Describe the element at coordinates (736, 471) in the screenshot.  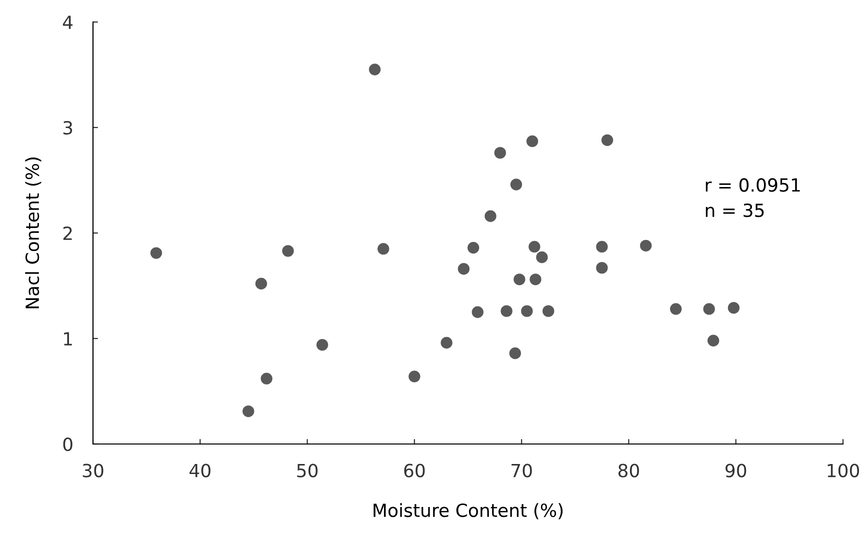
I see `x-tick-label: 90` at that location.